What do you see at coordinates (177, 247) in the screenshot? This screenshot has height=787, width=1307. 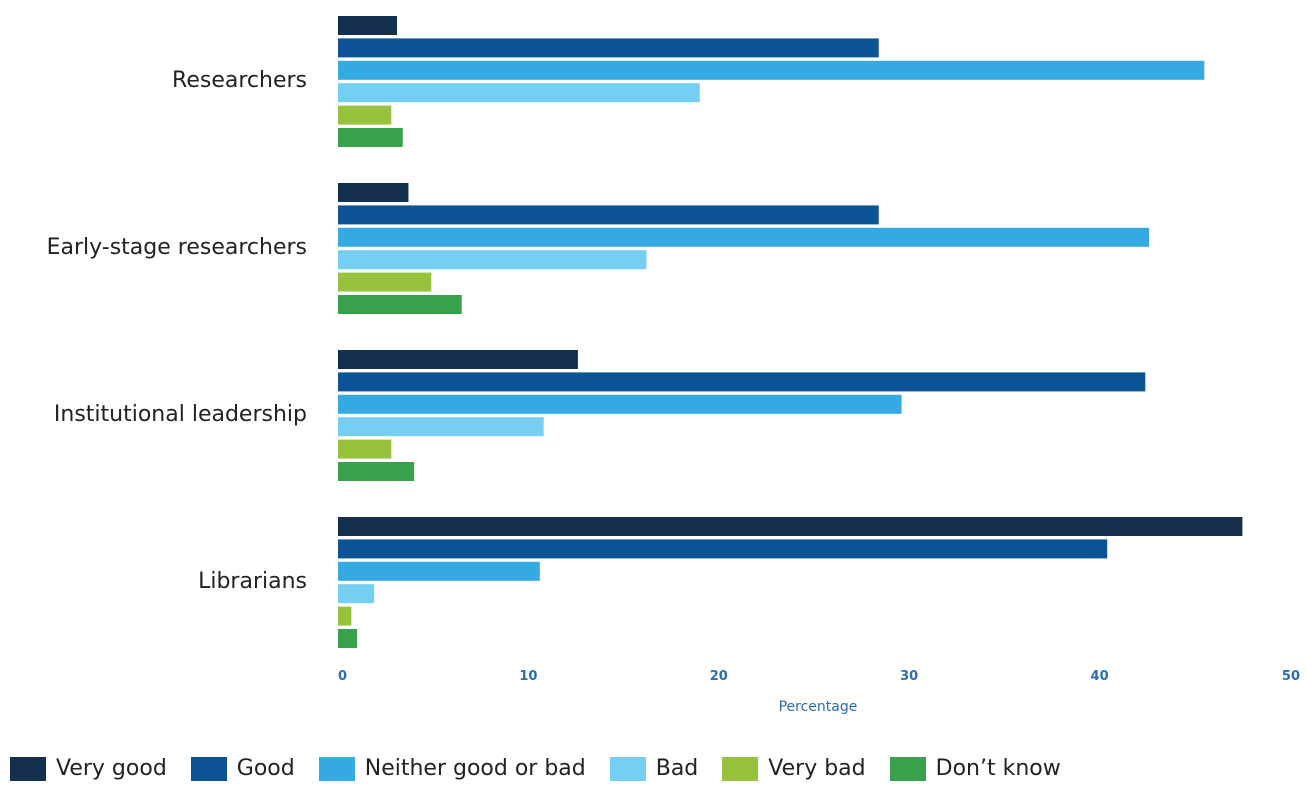 I see `category-label: Early-stage researchers` at bounding box center [177, 247].